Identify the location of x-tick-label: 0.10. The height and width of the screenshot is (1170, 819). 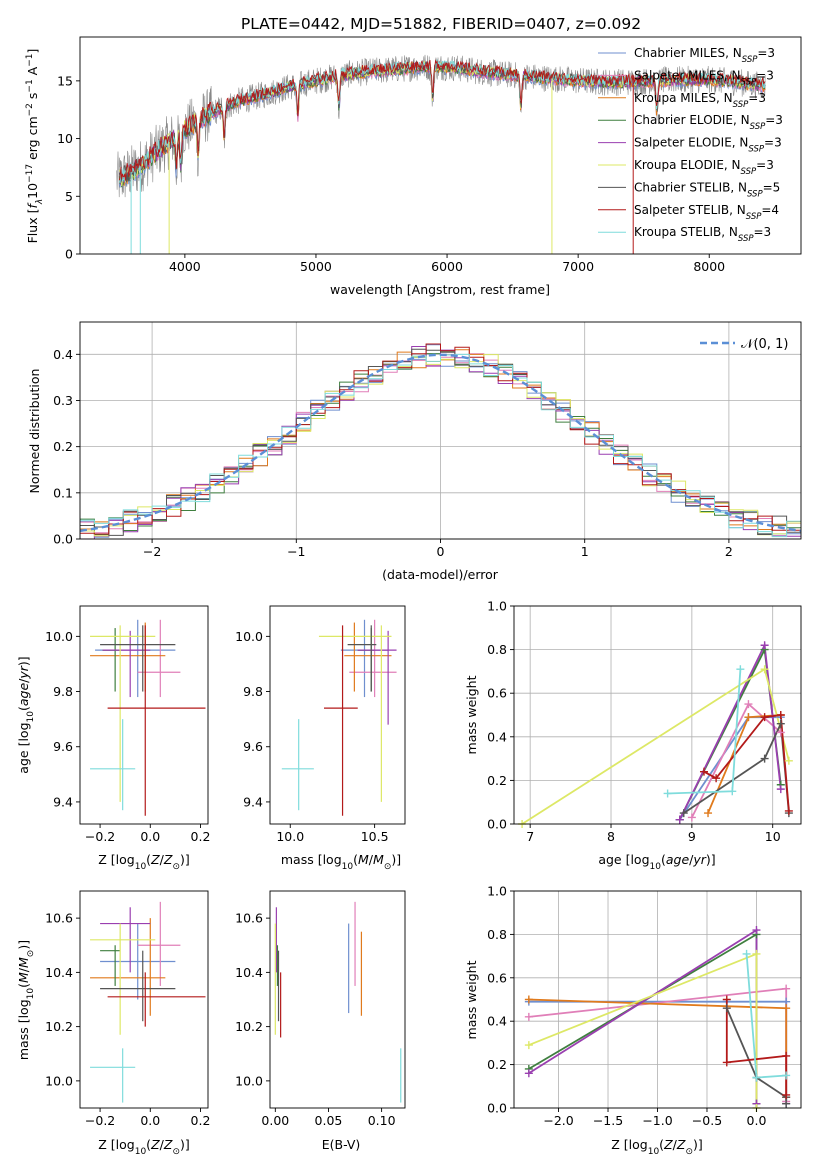
(382, 1120).